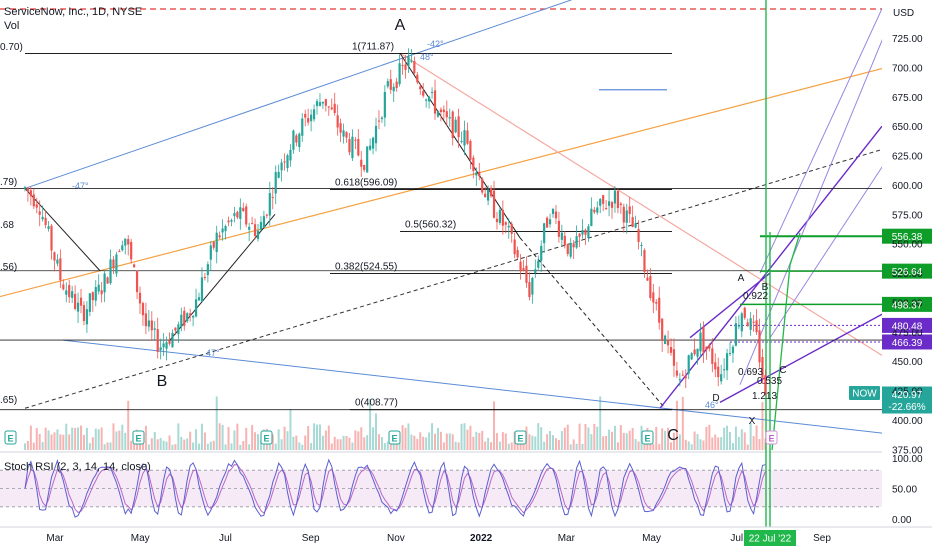  I want to click on rsi-tick-label: 100.00, so click(907, 459).